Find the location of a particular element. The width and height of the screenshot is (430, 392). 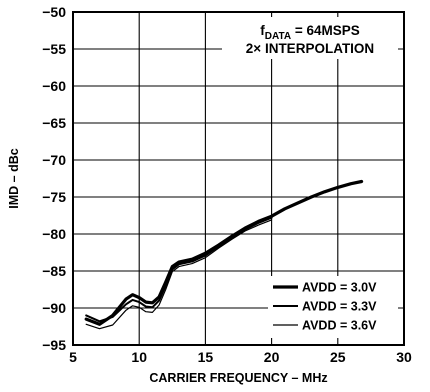

y-tick-label: −60 is located at coordinates (54, 86).